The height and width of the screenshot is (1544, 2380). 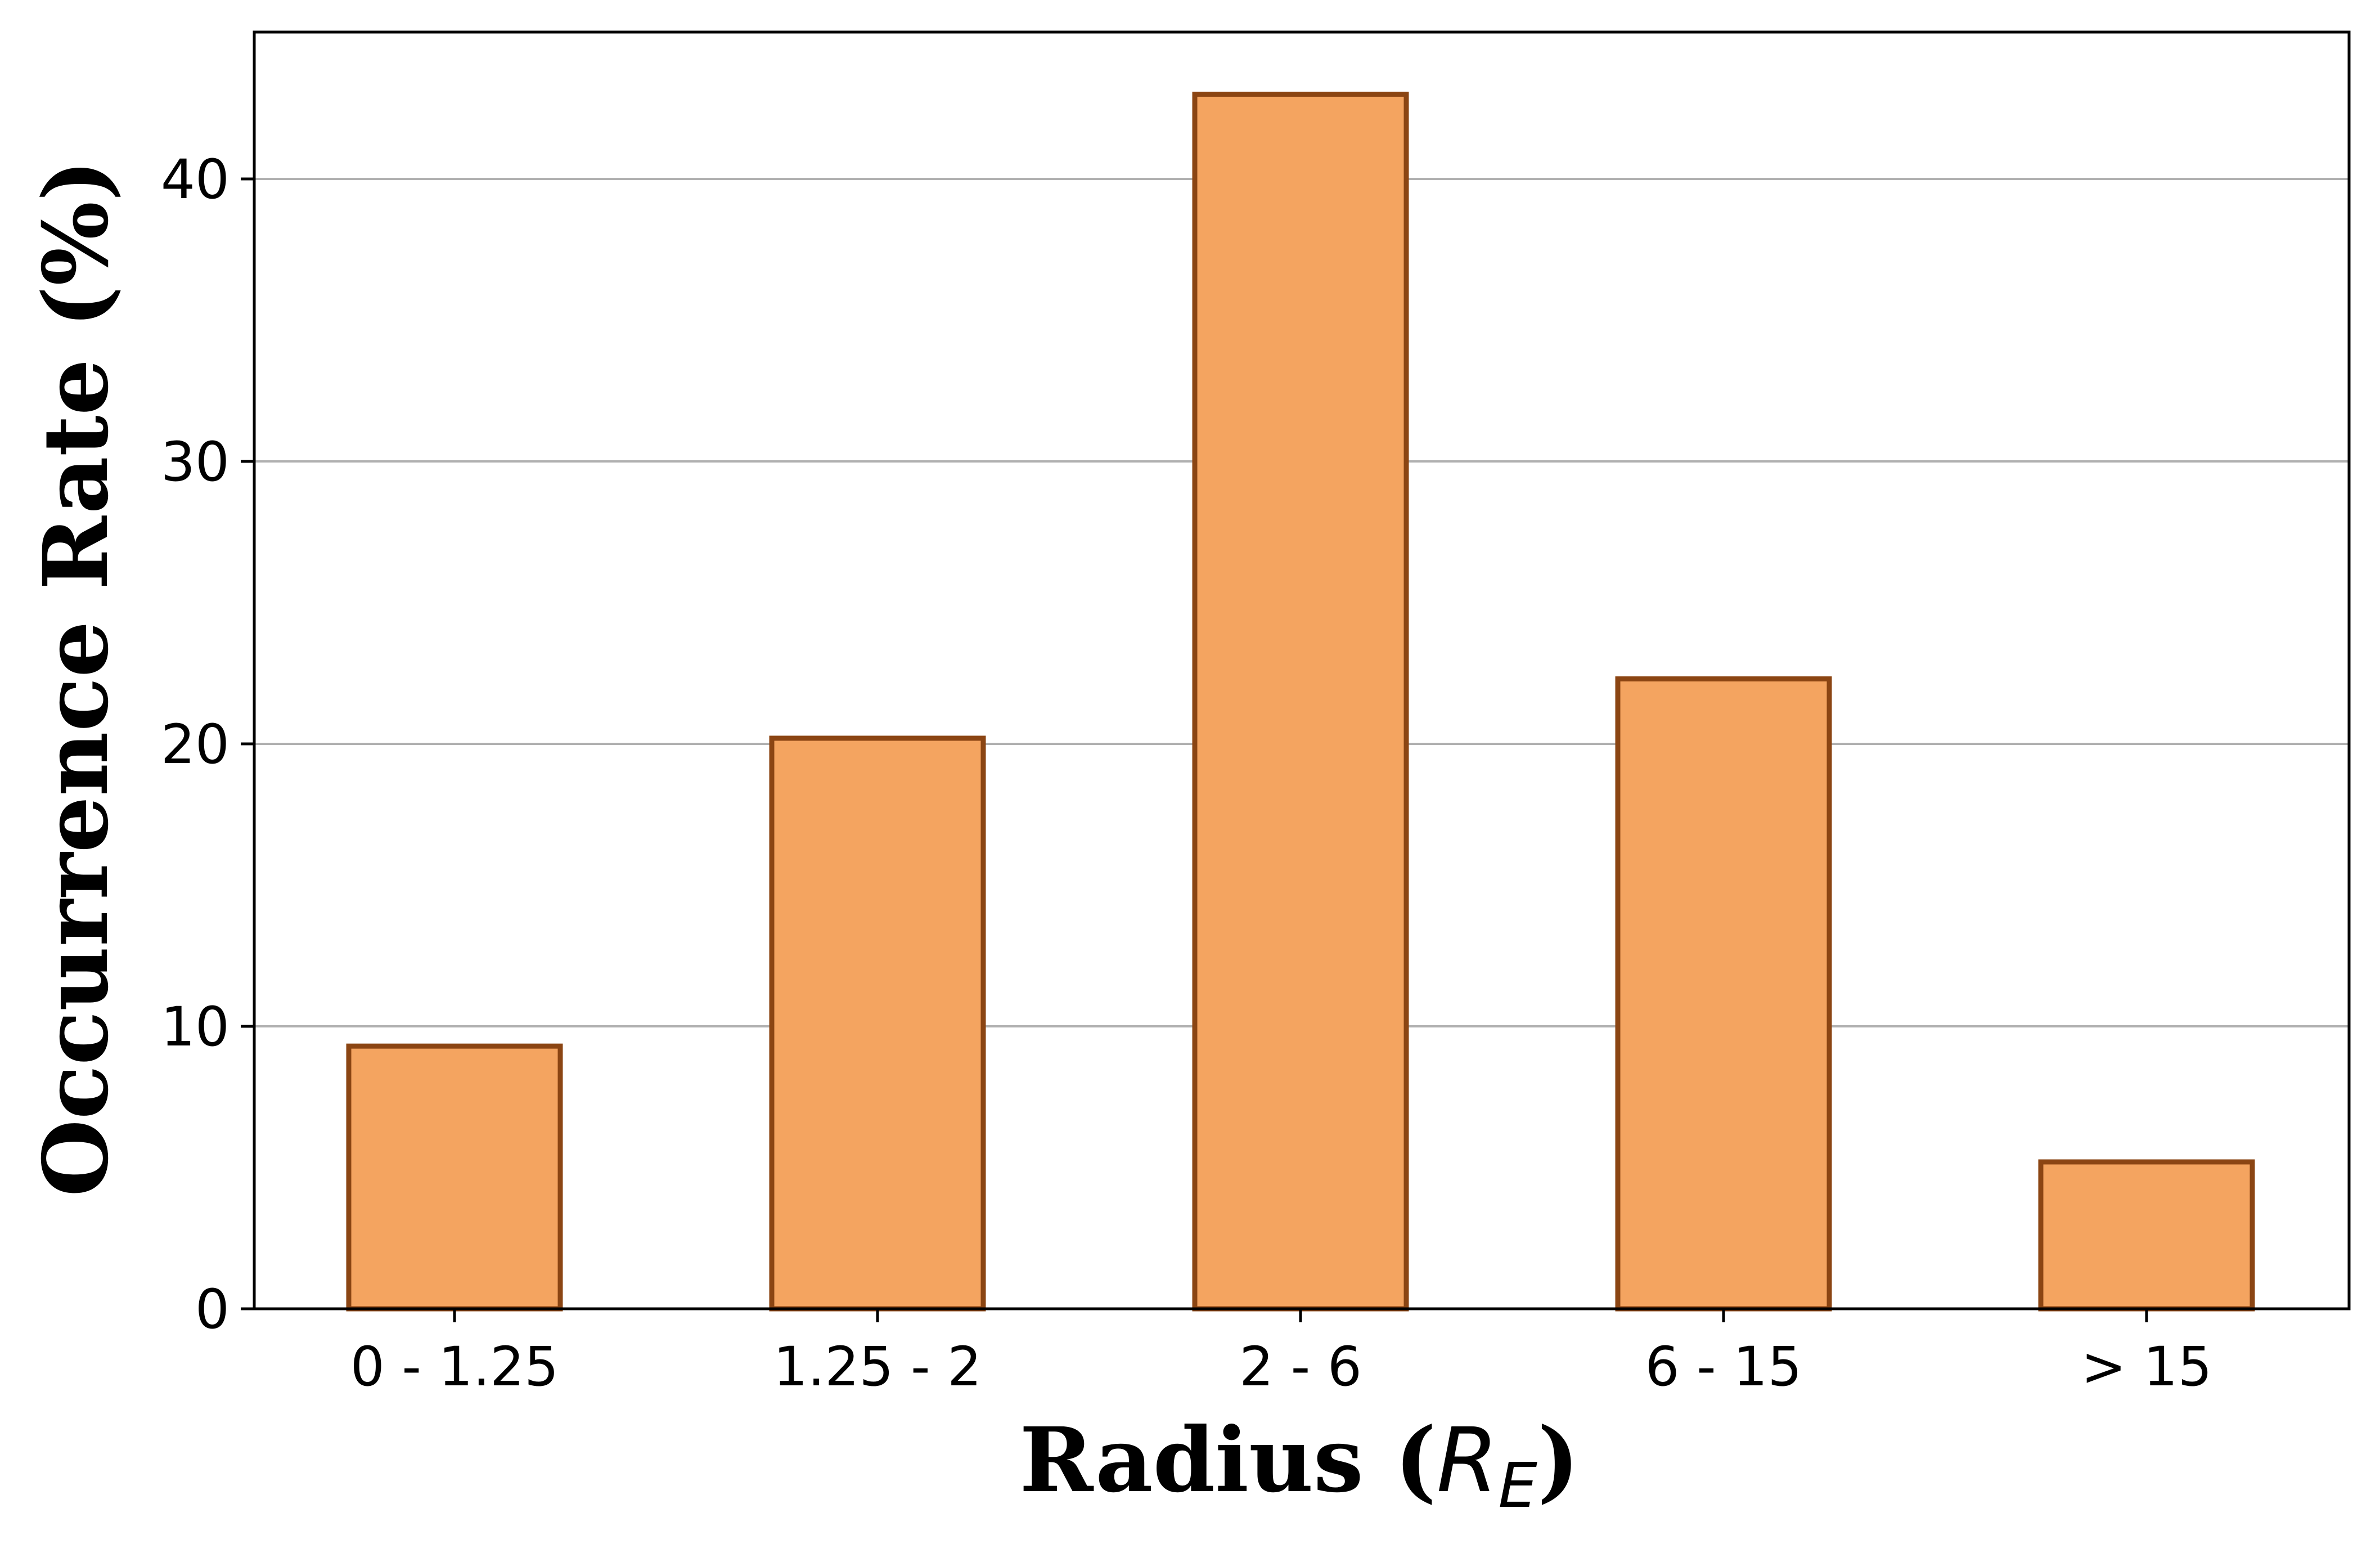 I want to click on y-axis-ticks: 0 10 20 30 40, so click(x=207, y=744).